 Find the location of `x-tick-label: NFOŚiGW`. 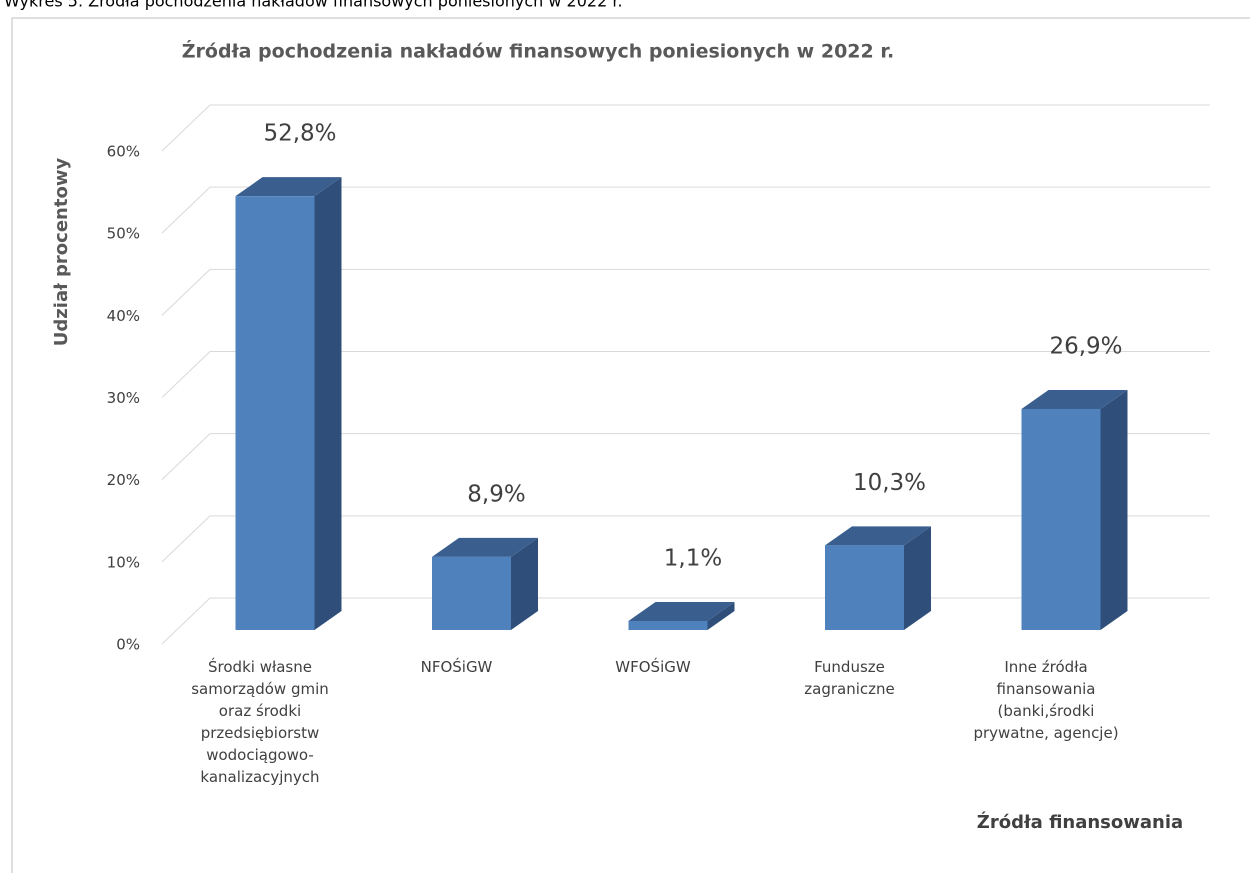

x-tick-label: NFOŚiGW is located at coordinates (456, 667).